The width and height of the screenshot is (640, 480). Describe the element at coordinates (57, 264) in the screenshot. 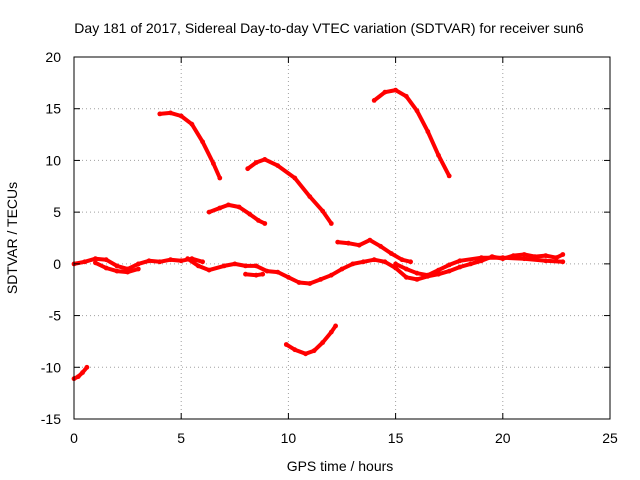

I see `y-tick-label: 0` at that location.